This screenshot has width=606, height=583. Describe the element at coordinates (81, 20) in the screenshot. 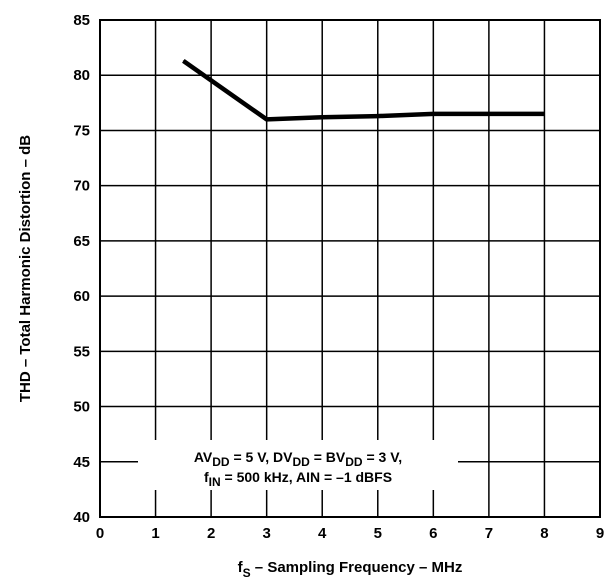

I see `y-tick-label: 85` at that location.